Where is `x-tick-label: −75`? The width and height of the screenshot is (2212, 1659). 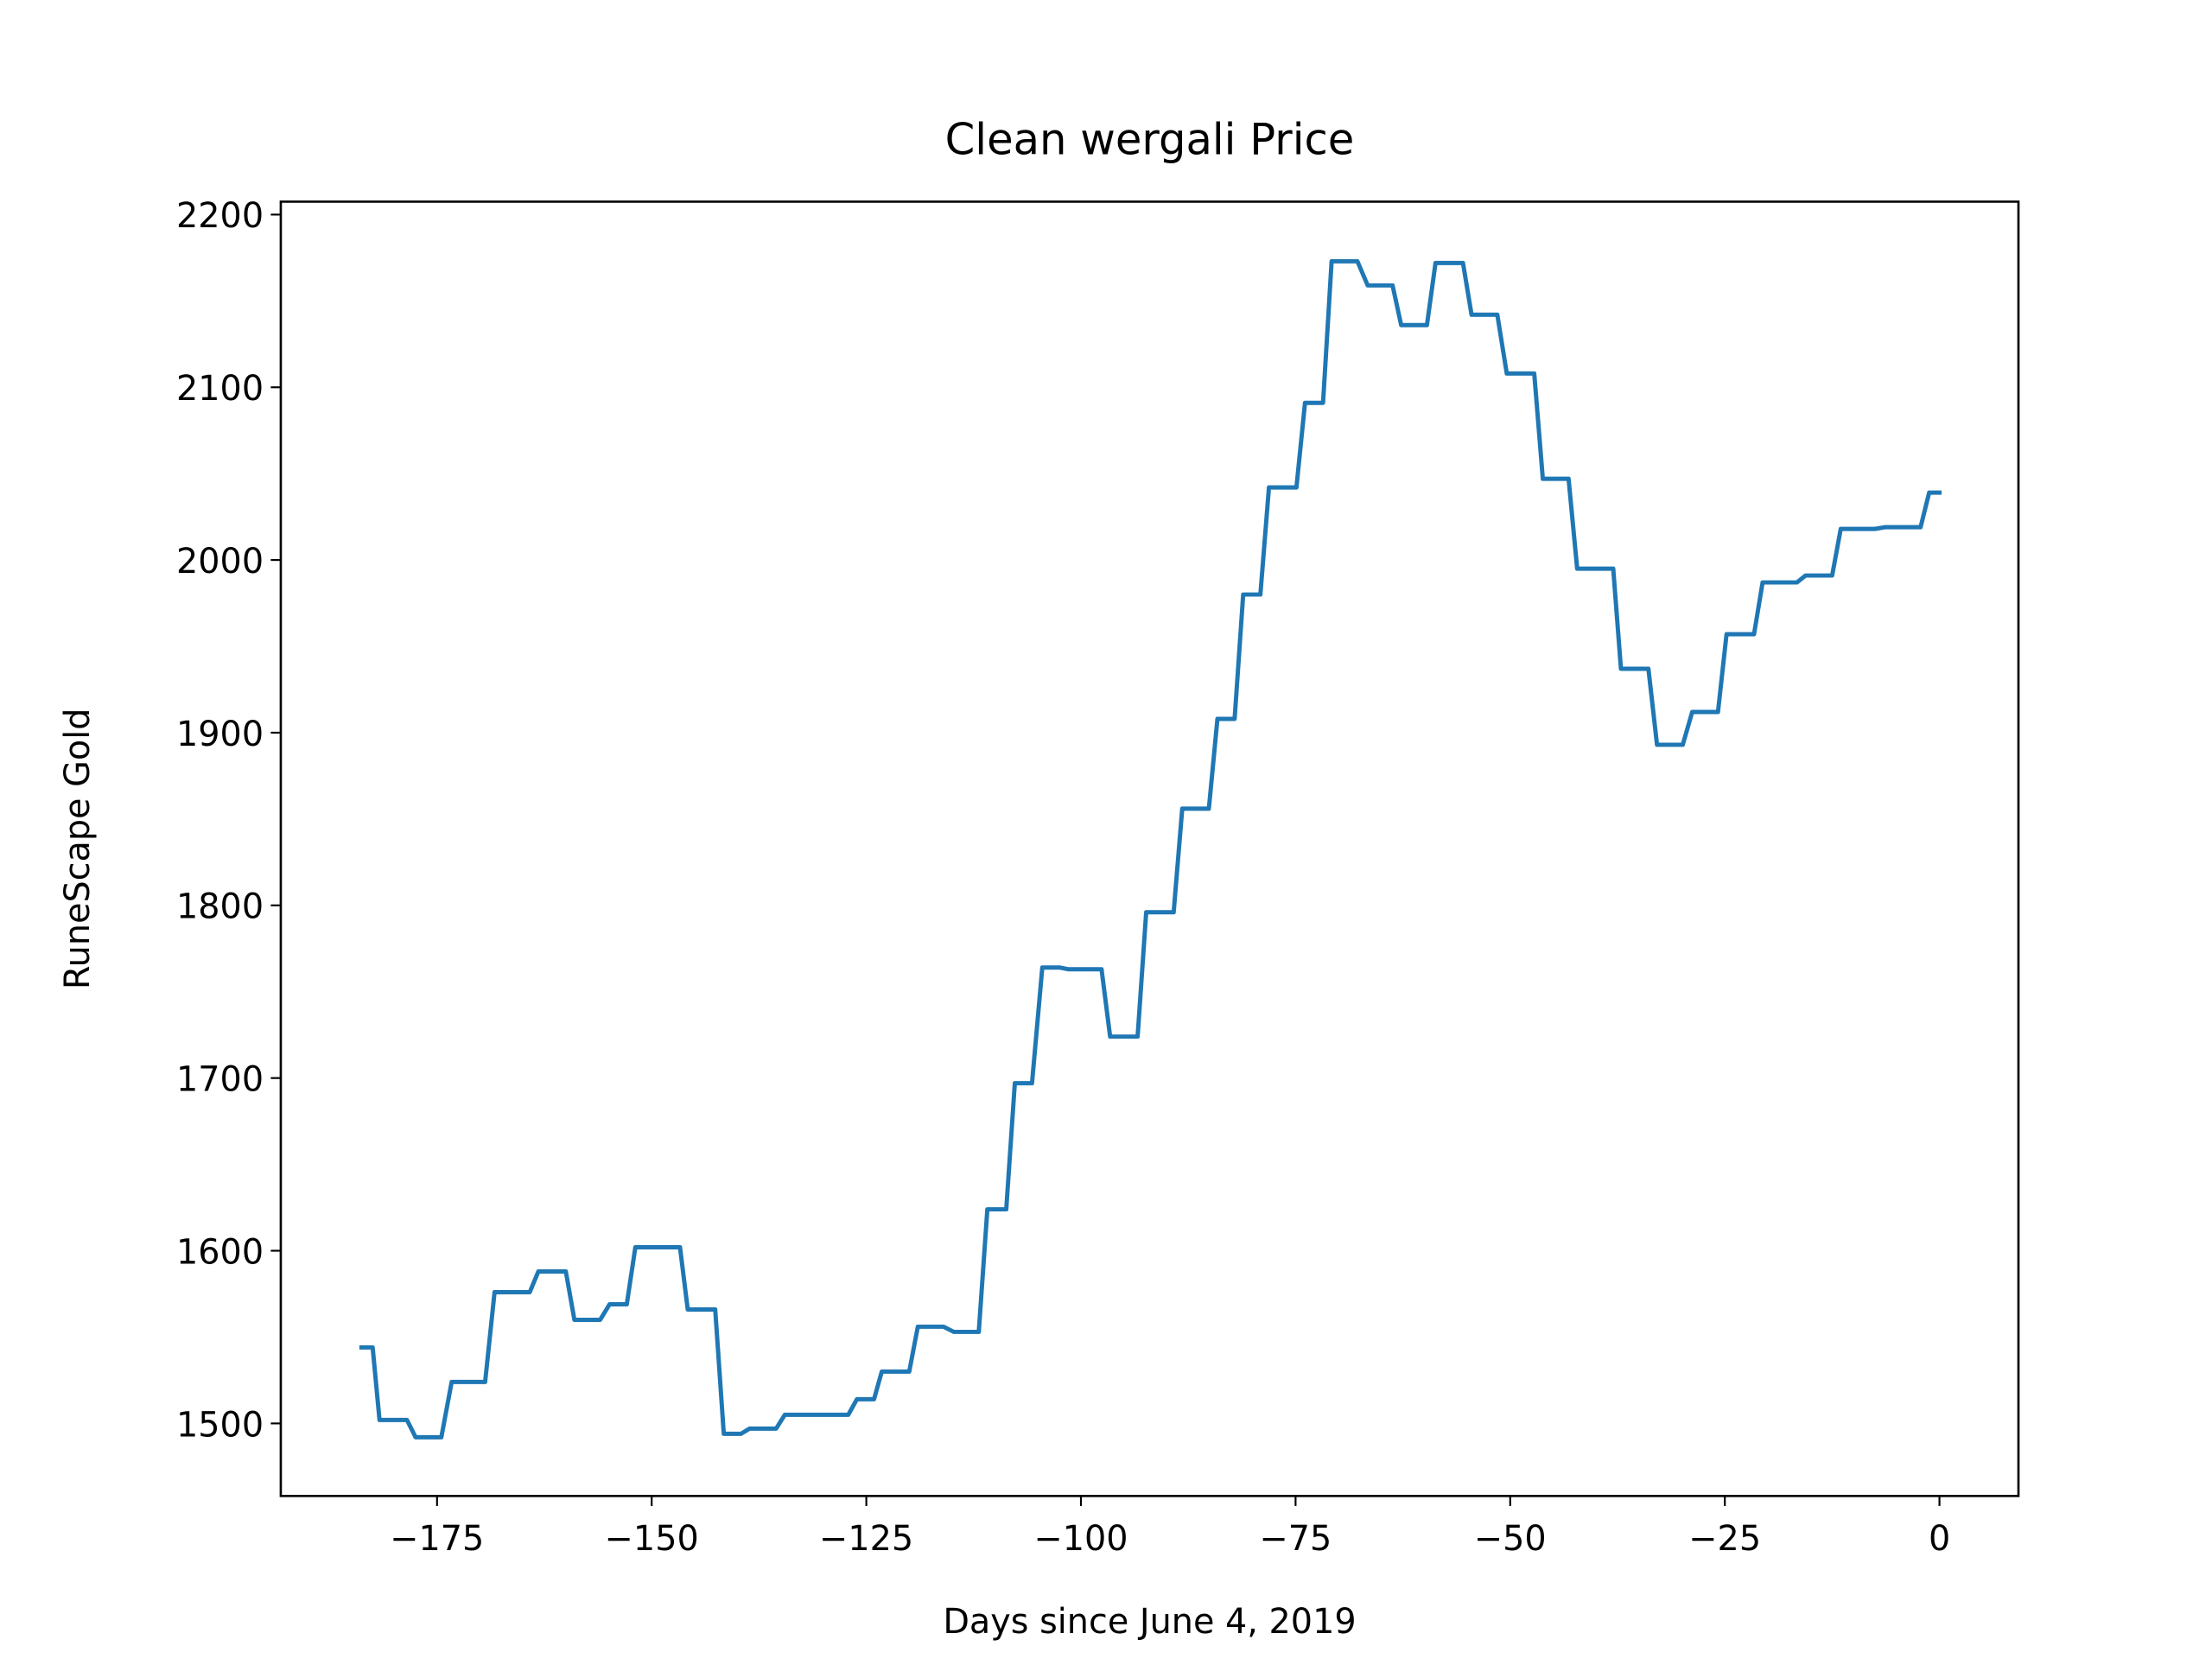 x-tick-label: −75 is located at coordinates (1295, 1539).